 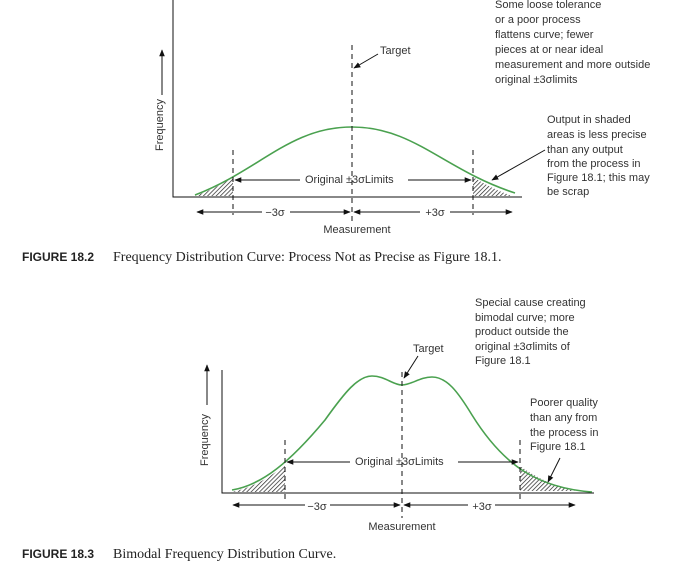 What do you see at coordinates (538, 20) in the screenshot?
I see `annotation: or a poor process` at bounding box center [538, 20].